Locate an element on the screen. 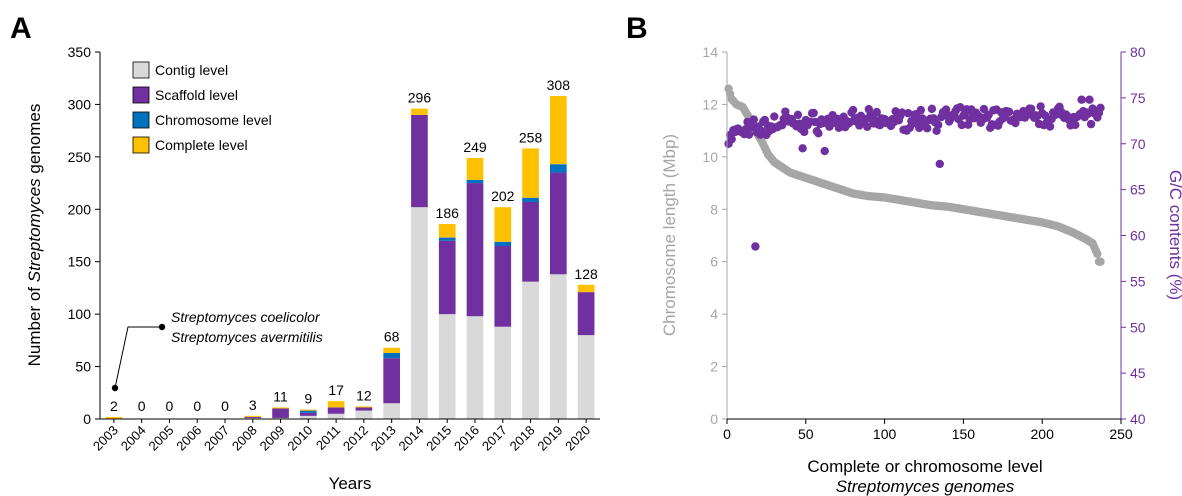 The image size is (1182, 496). right-y-tick-label: 75 is located at coordinates (1138, 98).